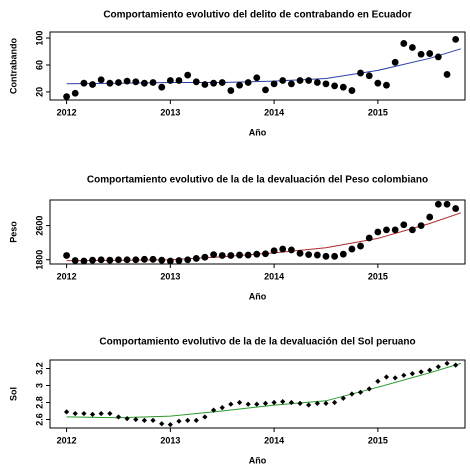 Image resolution: width=470 pixels, height=470 pixels. Describe the element at coordinates (170, 112) in the screenshot. I see `x-tick-label: 2013` at that location.